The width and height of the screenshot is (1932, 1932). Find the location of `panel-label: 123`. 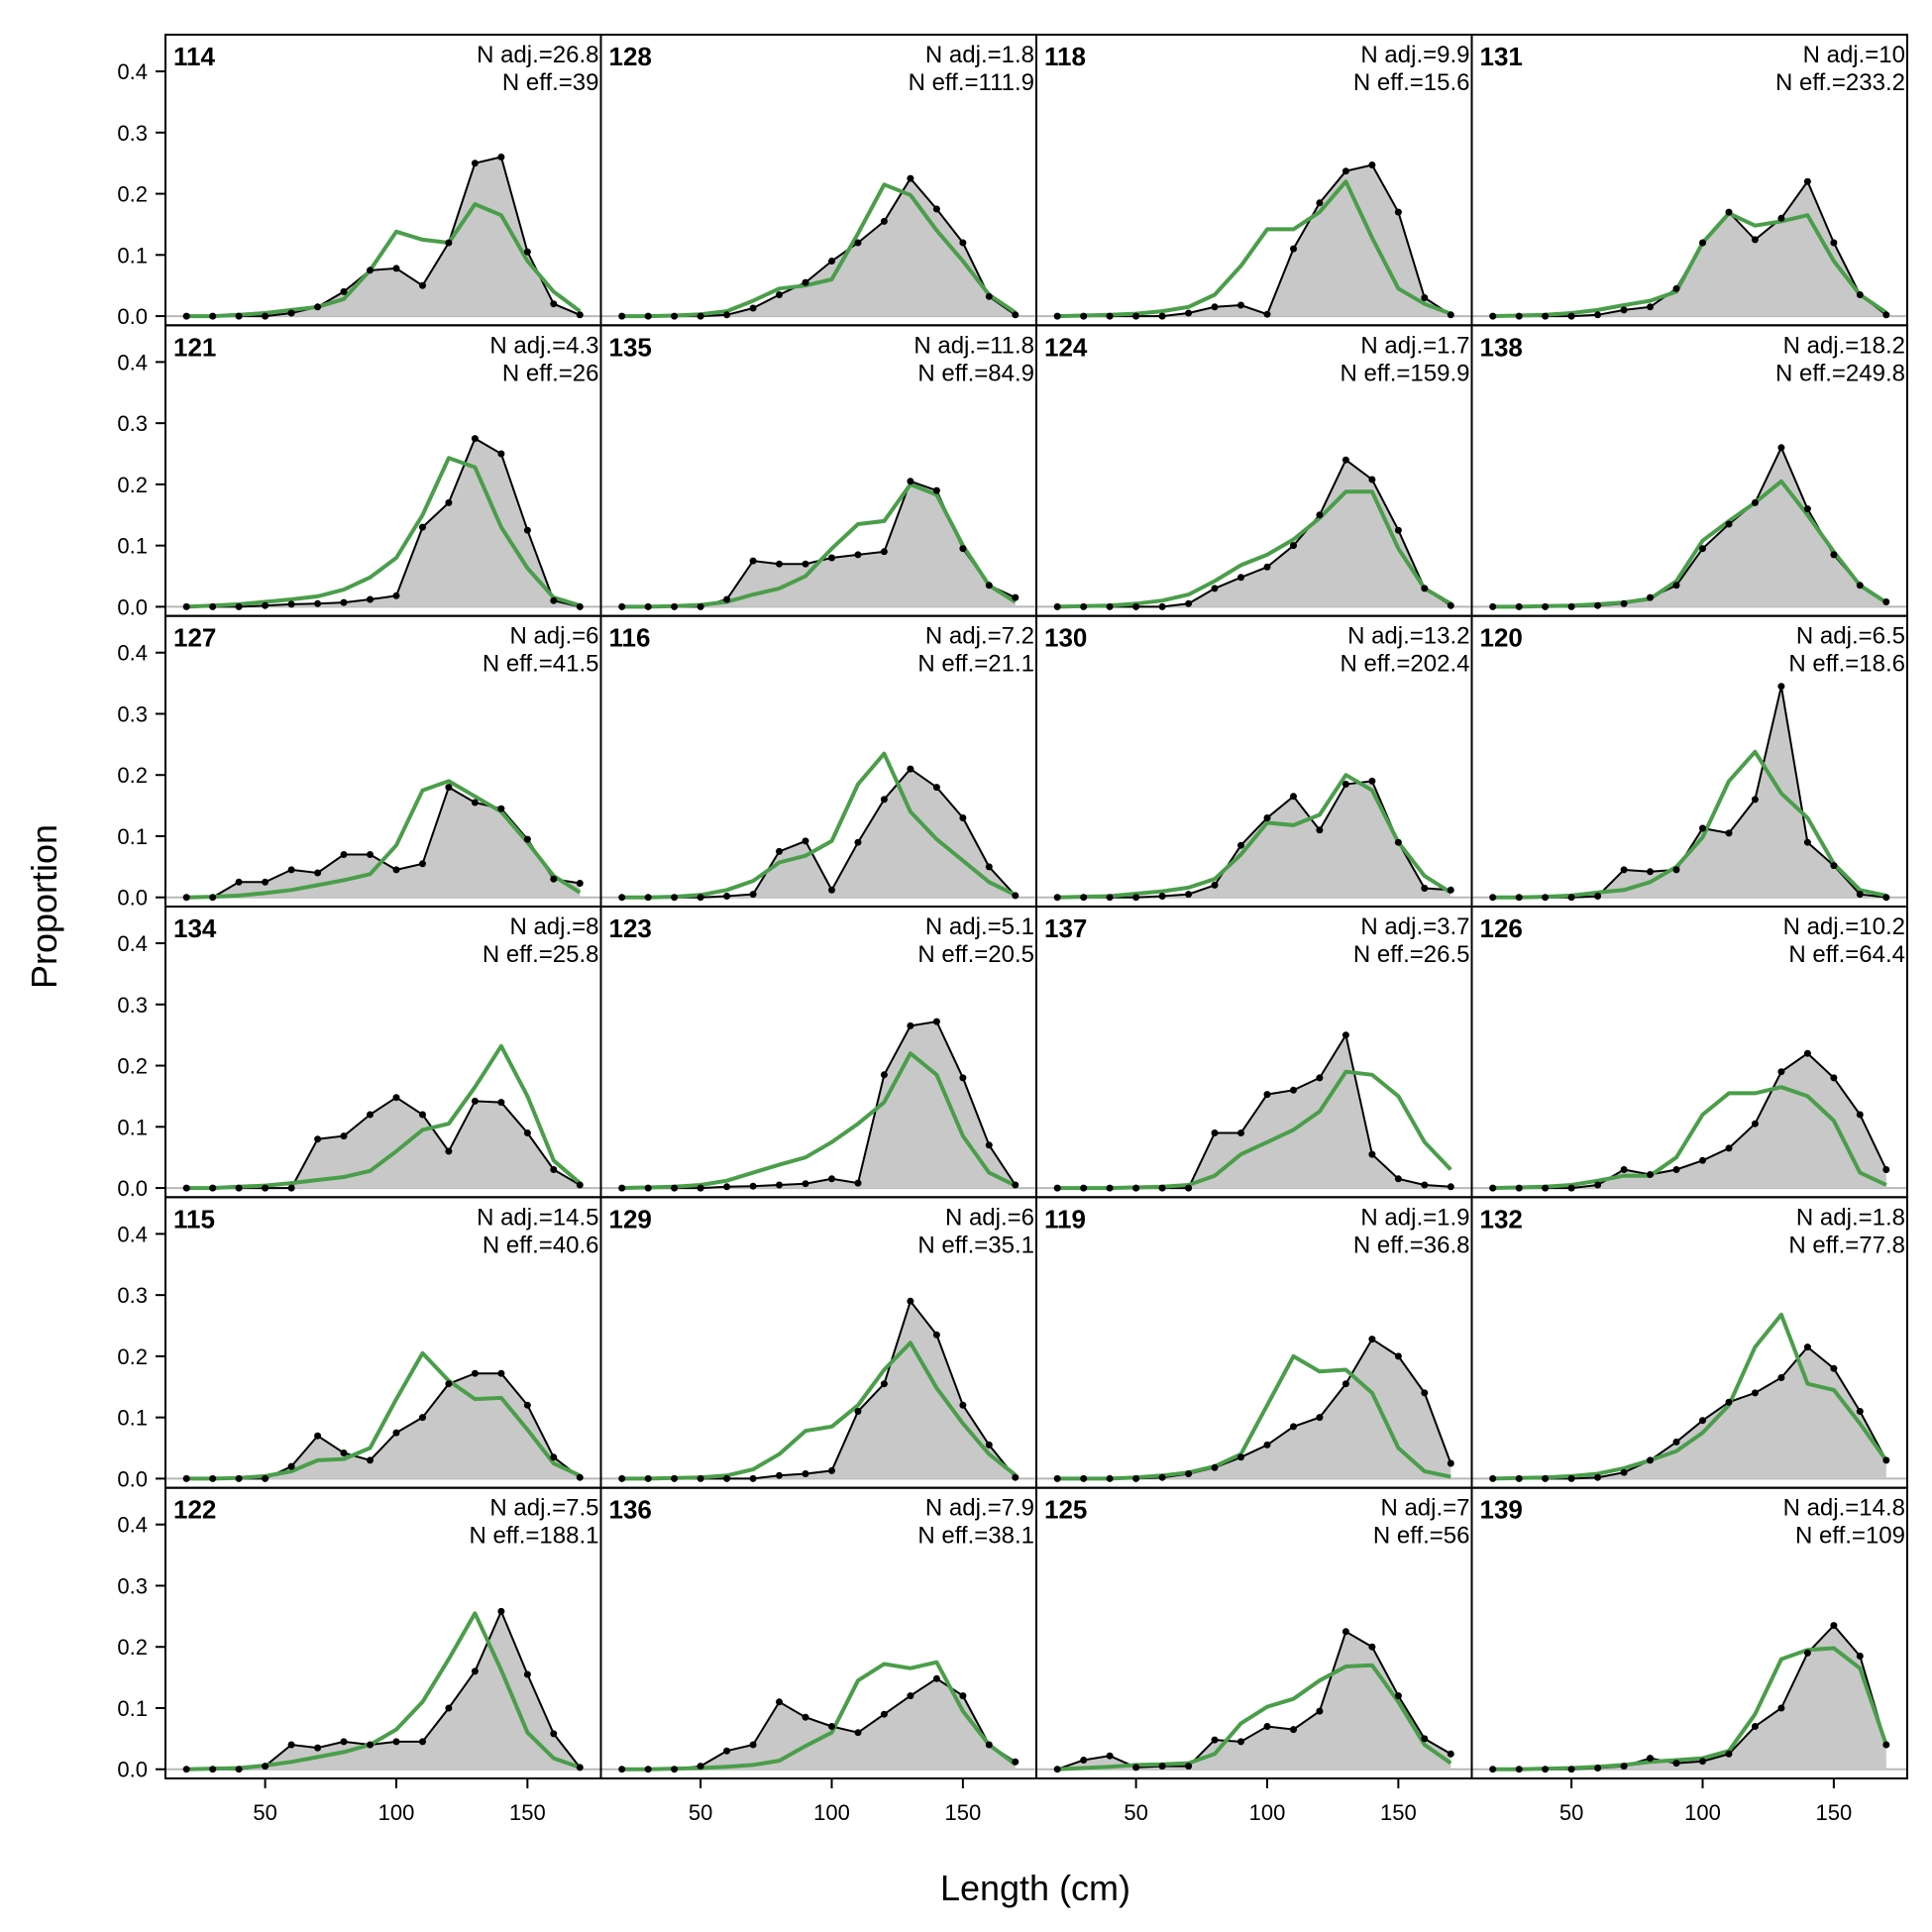

panel-label: 123 is located at coordinates (631, 928).